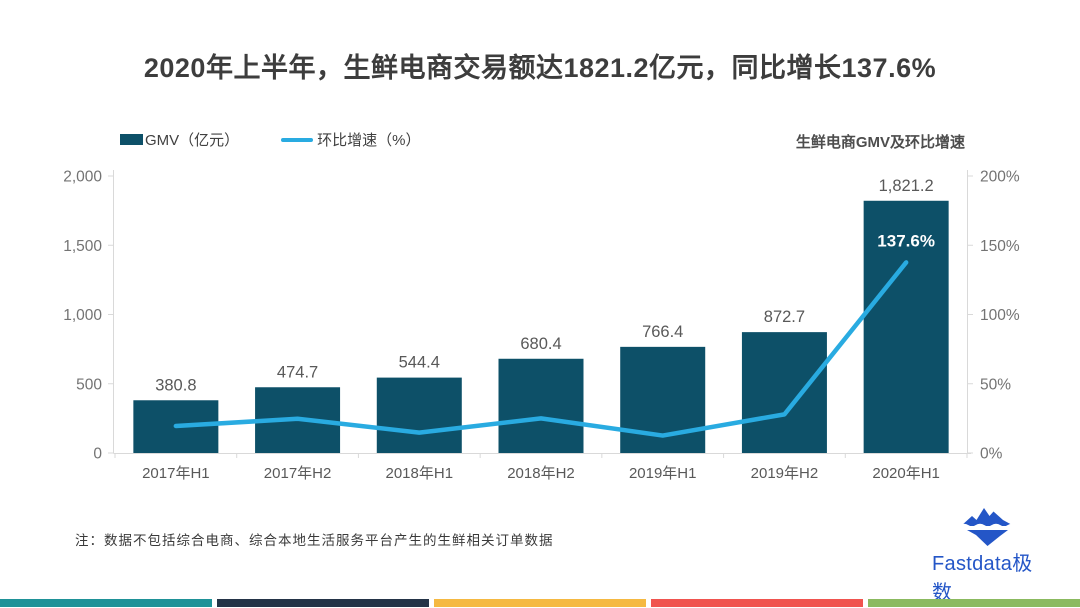  Describe the element at coordinates (82, 177) in the screenshot. I see `left-axis-tick-label: 2,000` at that location.